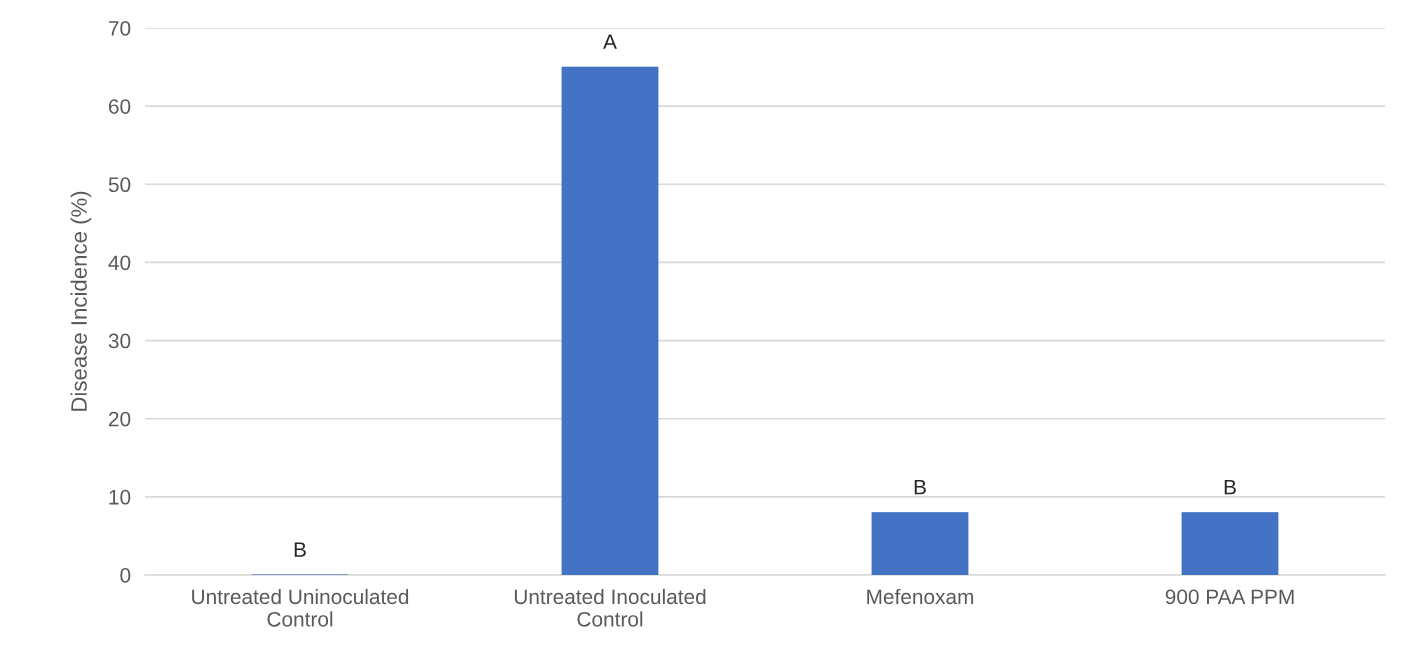  Describe the element at coordinates (119, 419) in the screenshot. I see `y-tick-label: 20` at that location.